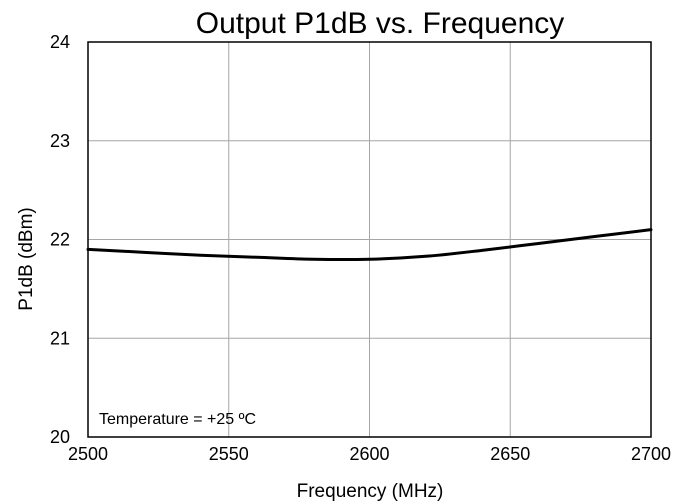 The image size is (693, 504). I want to click on series-group, so click(369, 245).